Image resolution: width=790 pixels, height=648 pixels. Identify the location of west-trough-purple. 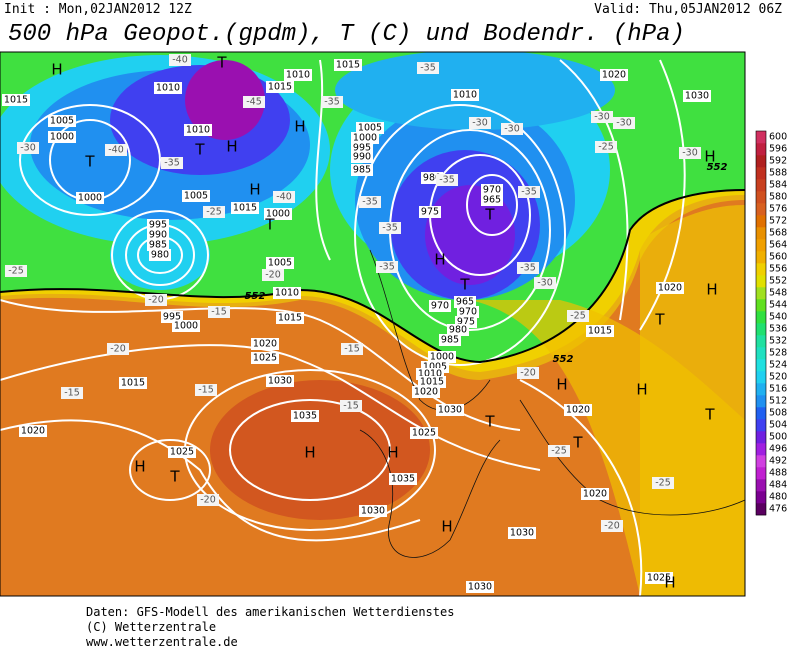
(225, 100).